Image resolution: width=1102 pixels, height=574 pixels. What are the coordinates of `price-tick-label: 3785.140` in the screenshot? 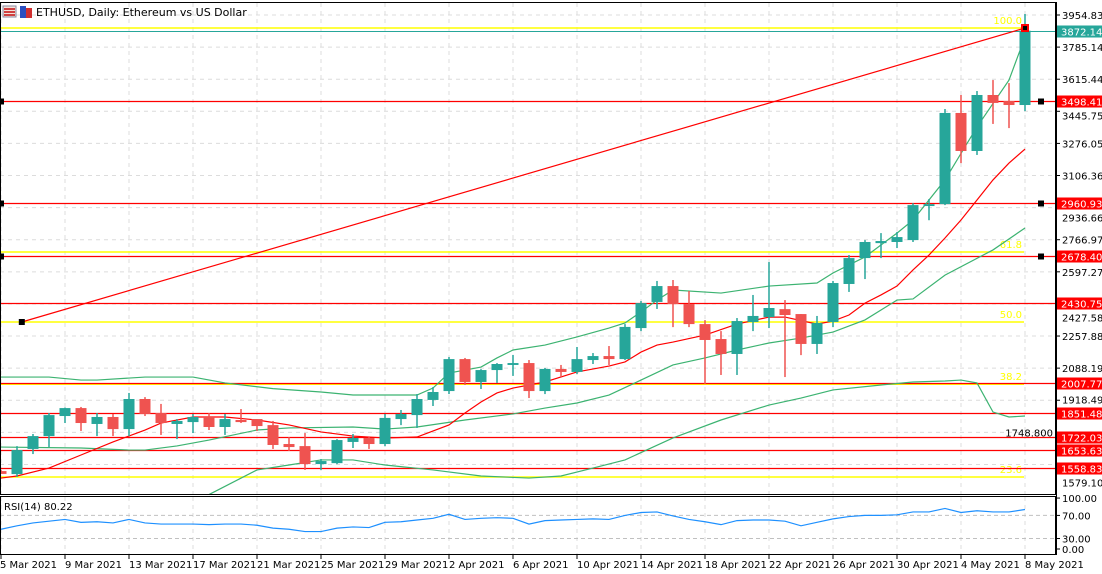 It's located at (1082, 48).